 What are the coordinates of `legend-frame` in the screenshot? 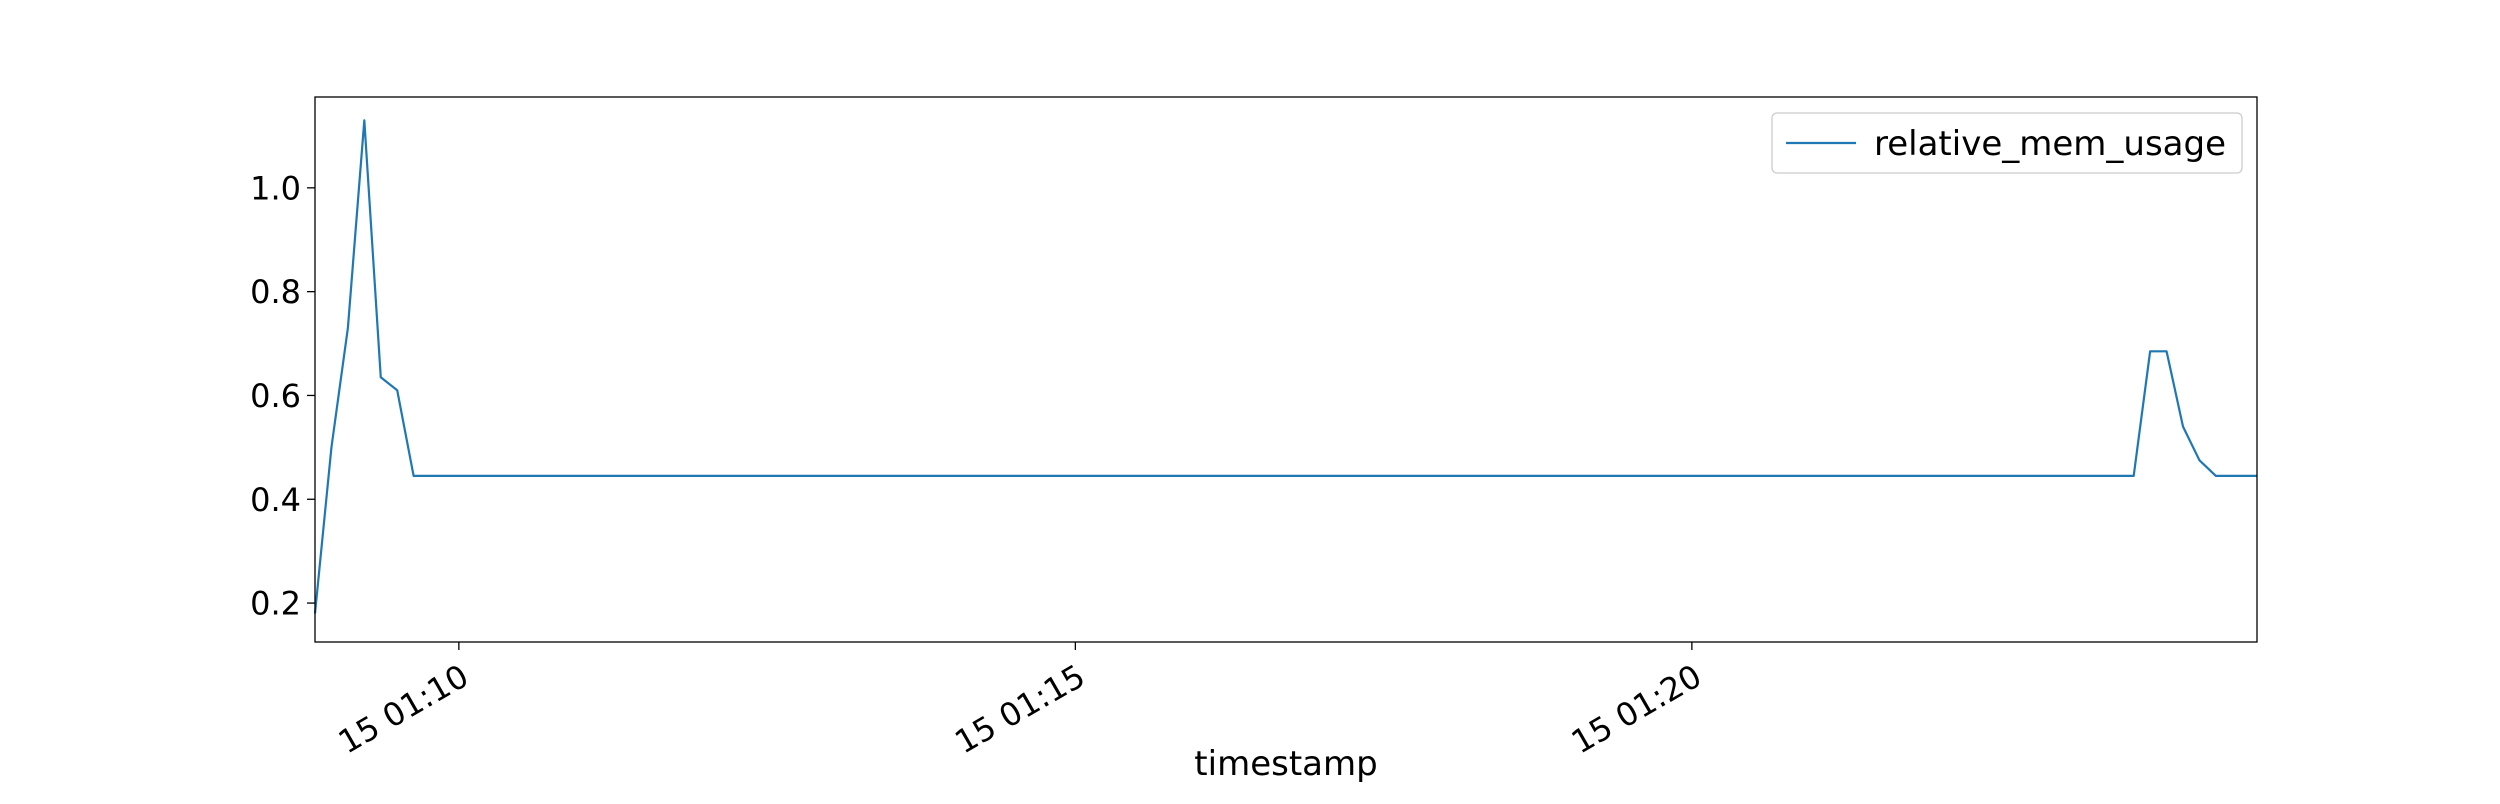 It's located at (2007, 143).